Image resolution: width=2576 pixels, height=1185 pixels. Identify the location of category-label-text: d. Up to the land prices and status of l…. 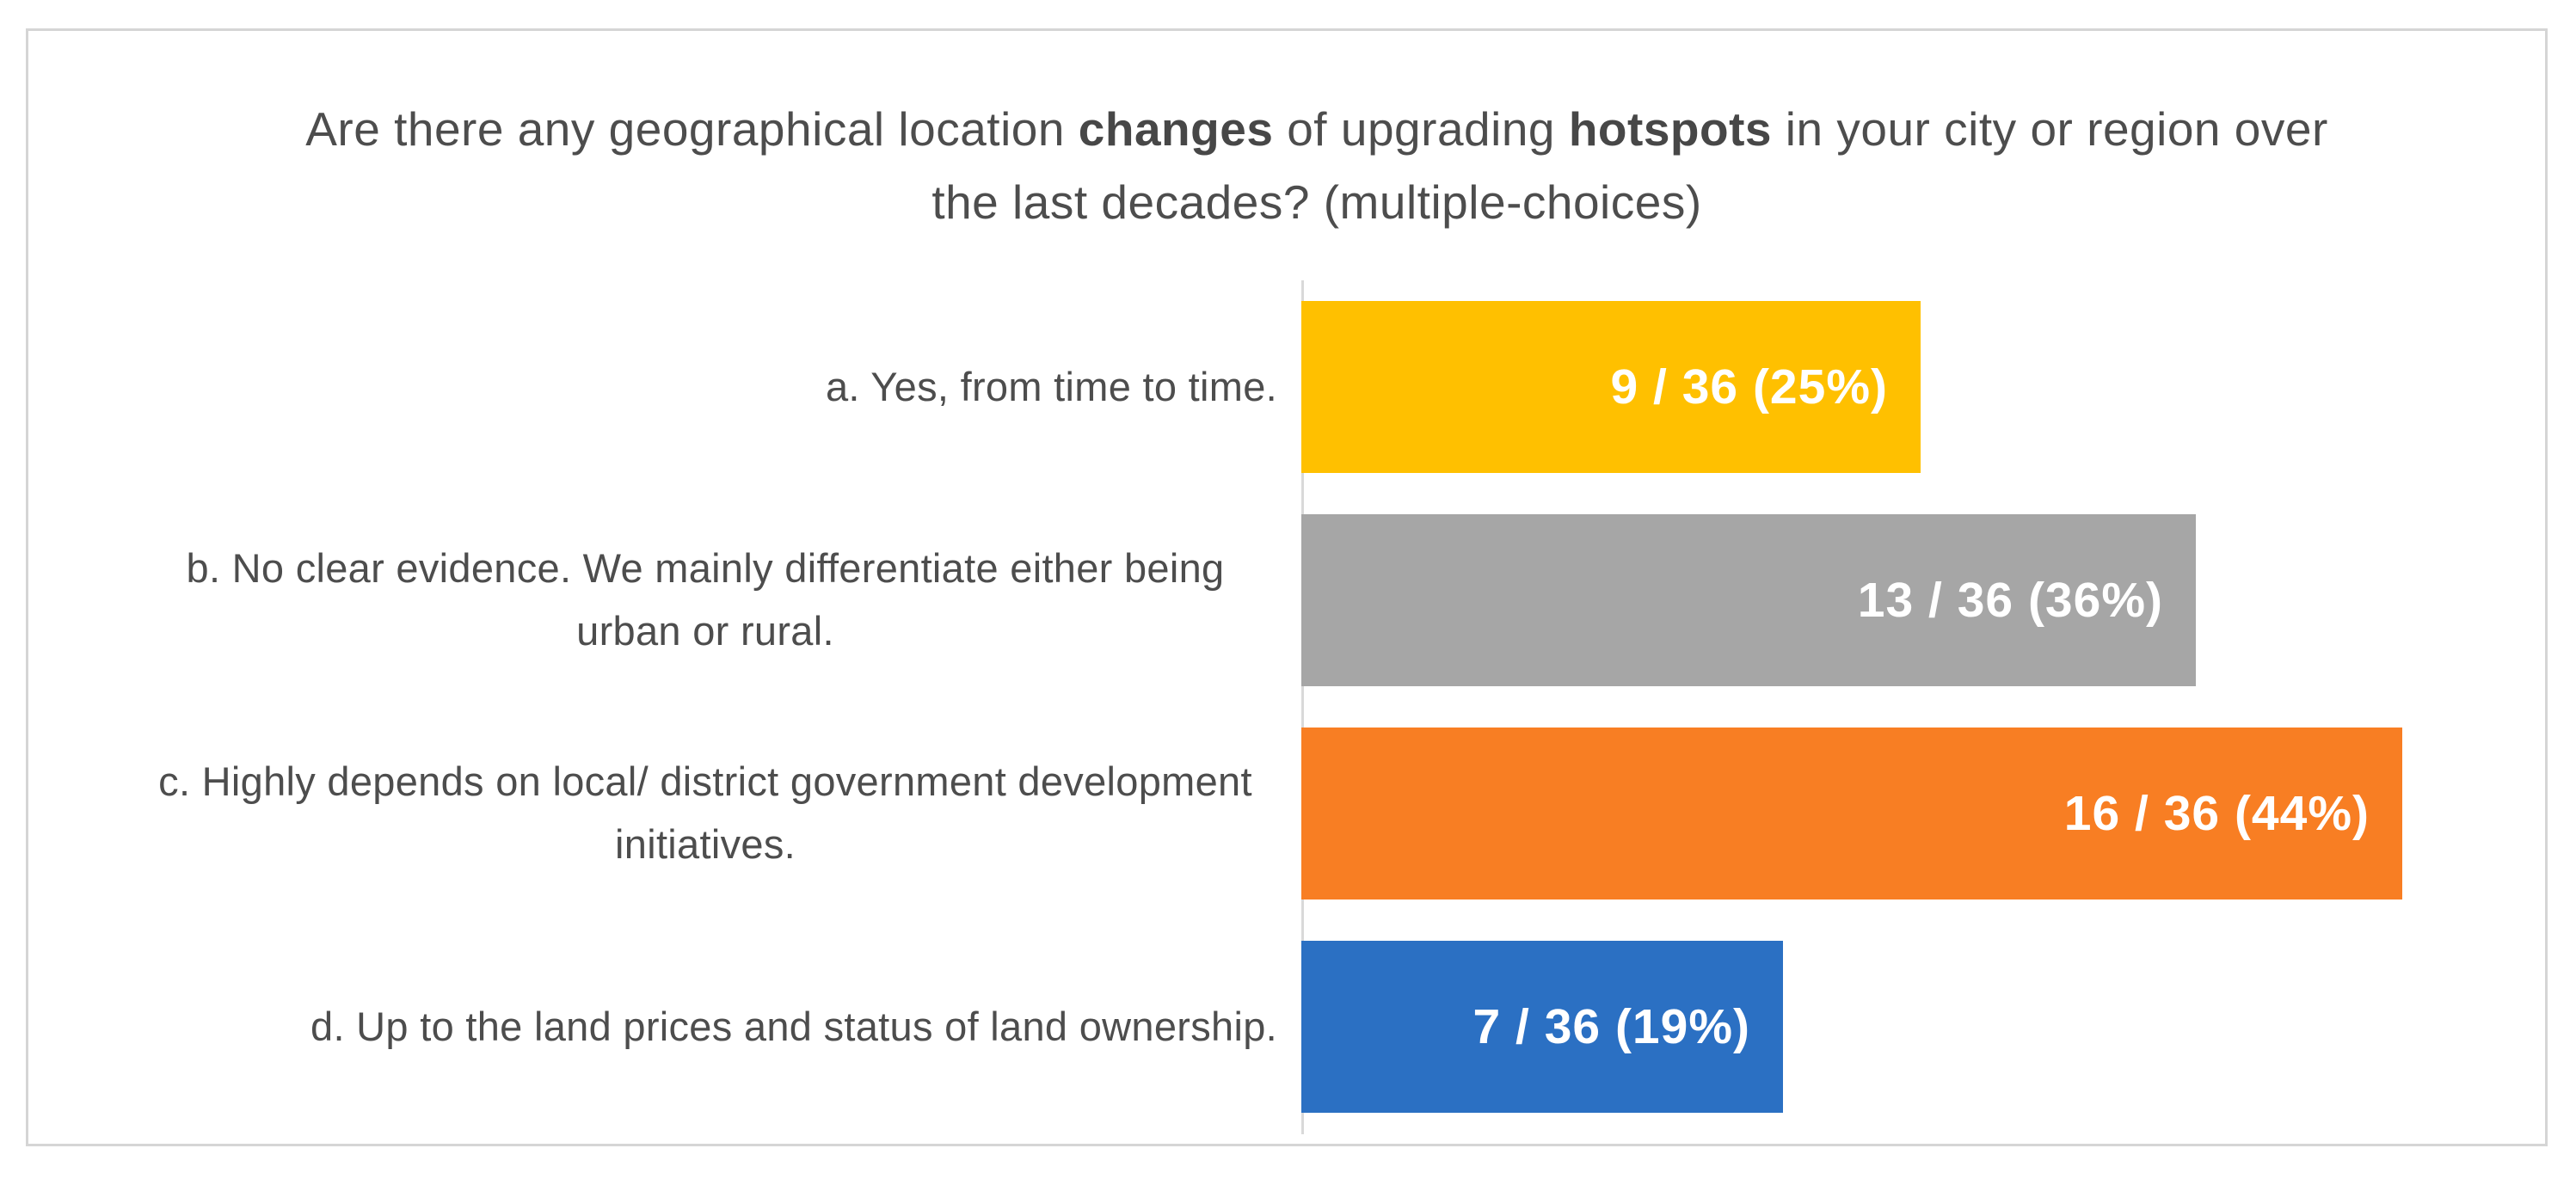
(793, 1026).